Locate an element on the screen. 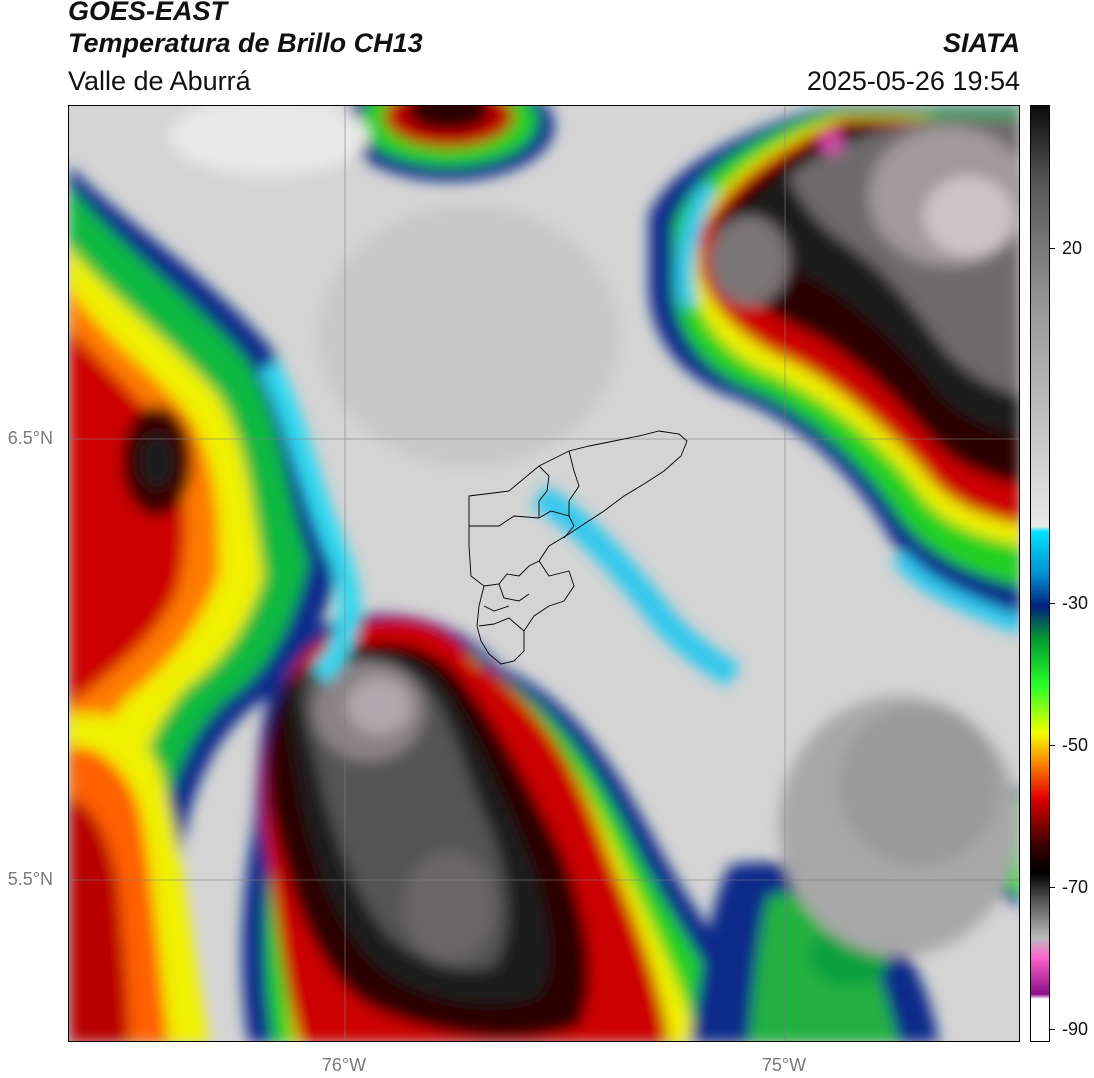  timestamp-label: 2025-05-26 19:54 is located at coordinates (913, 81).